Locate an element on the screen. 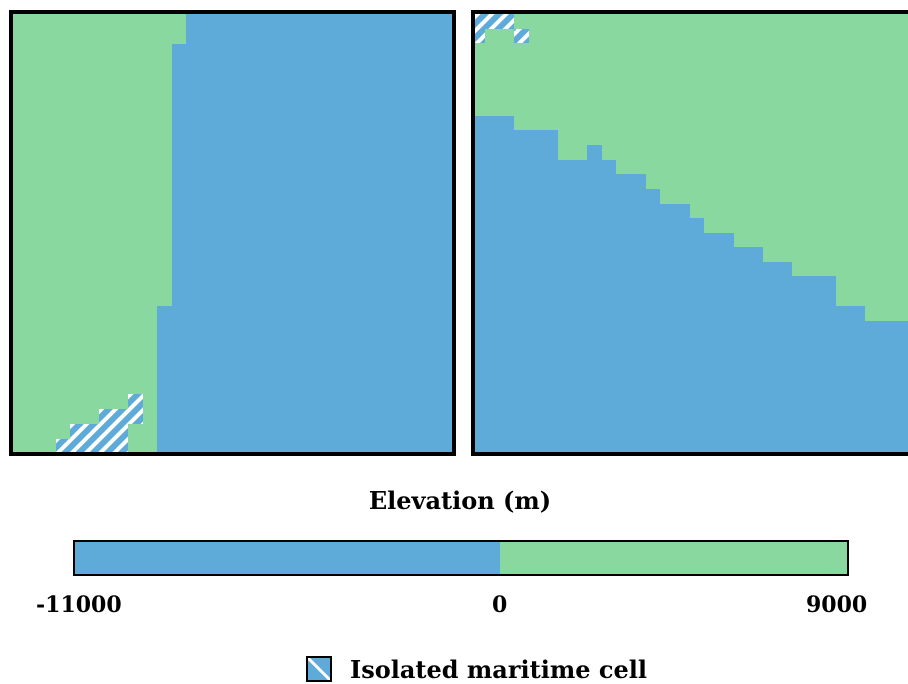  colorbar-max-label: 9000 is located at coordinates (837, 605).